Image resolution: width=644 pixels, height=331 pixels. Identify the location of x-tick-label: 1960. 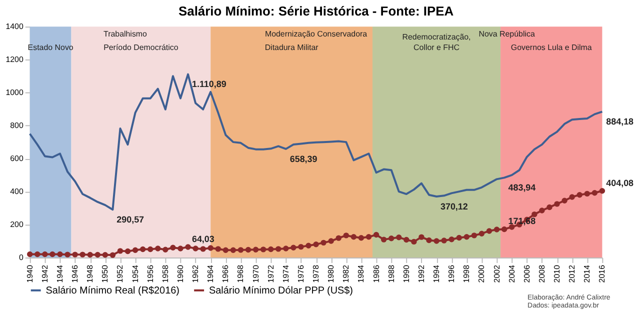
(180, 273).